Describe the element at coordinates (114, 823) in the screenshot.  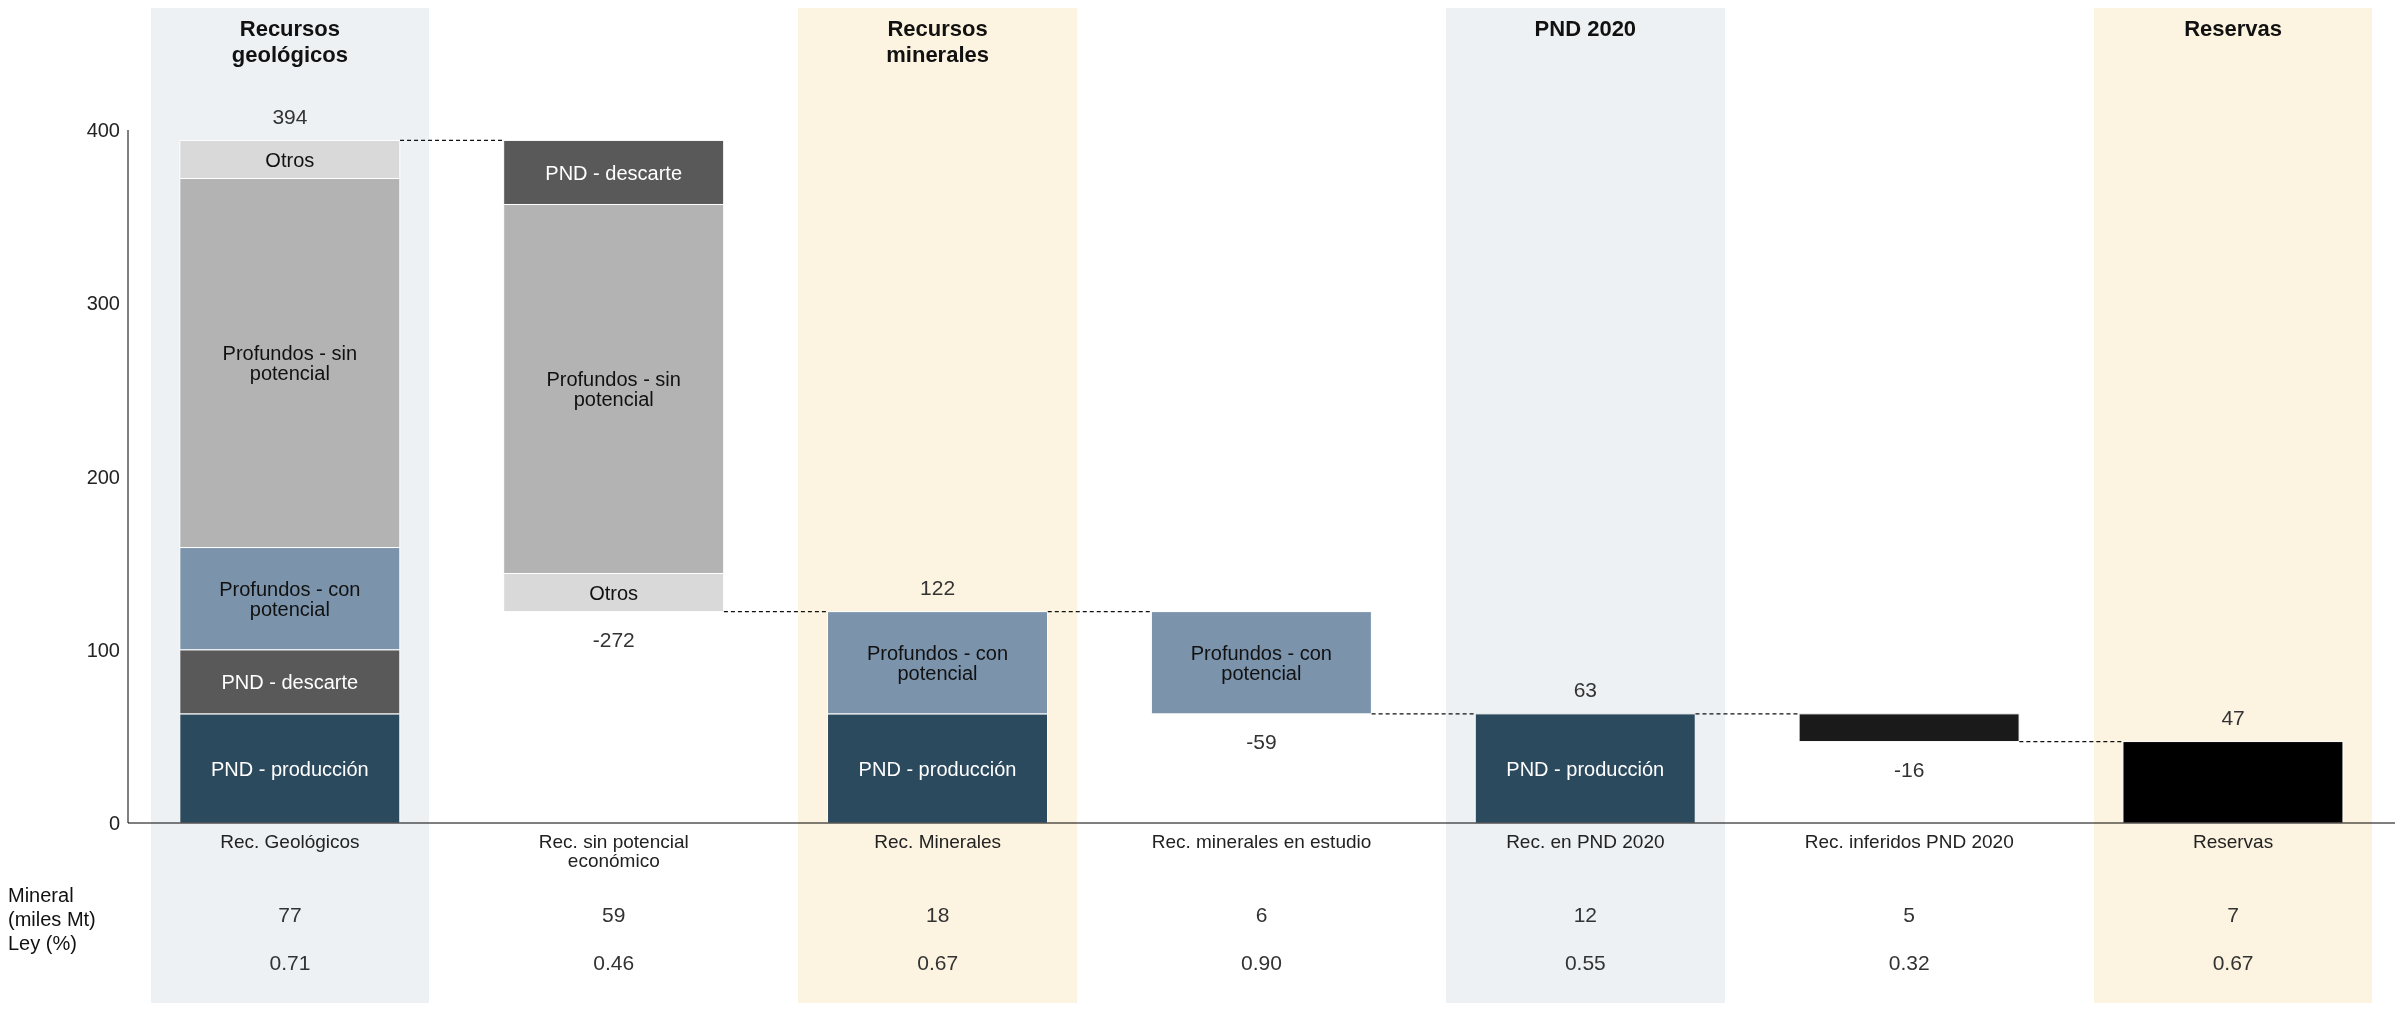
I see `y-tick-label: 0` at that location.